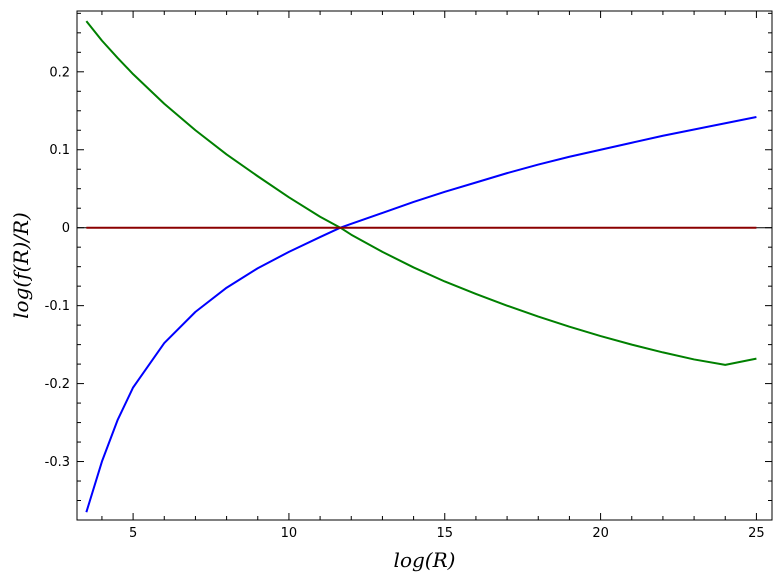 The height and width of the screenshot is (584, 781). Describe the element at coordinates (57, 462) in the screenshot. I see `y-tick-label: -0.3` at that location.